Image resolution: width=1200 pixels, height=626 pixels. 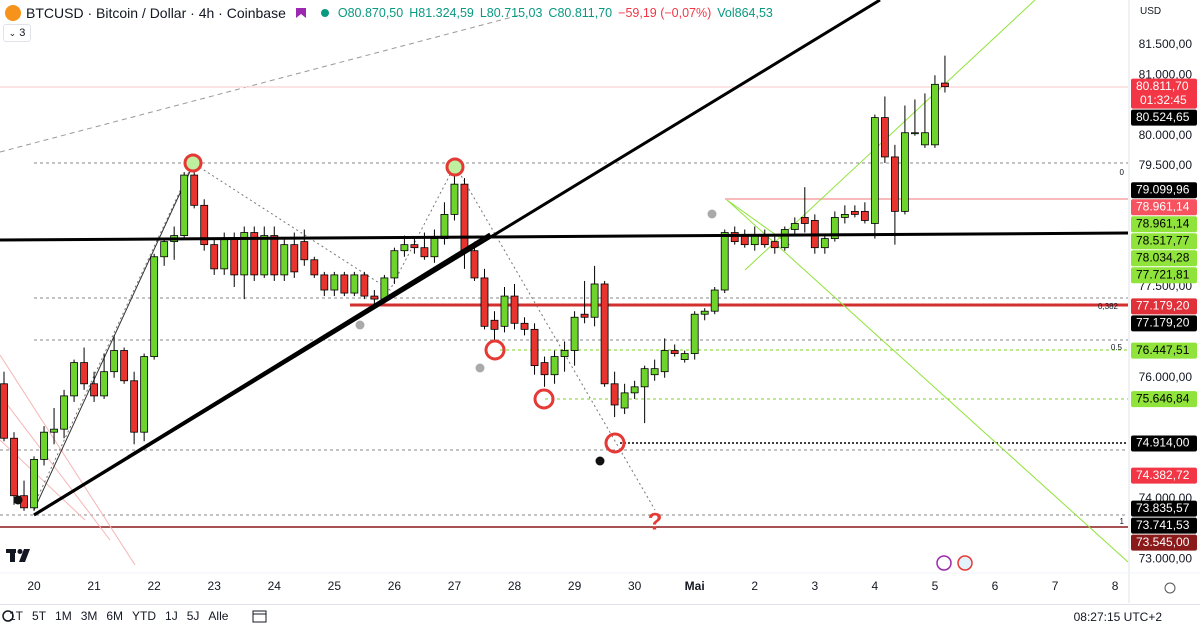 What do you see at coordinates (1117, 617) in the screenshot?
I see `clock: 08:27:15 UTC+2` at bounding box center [1117, 617].